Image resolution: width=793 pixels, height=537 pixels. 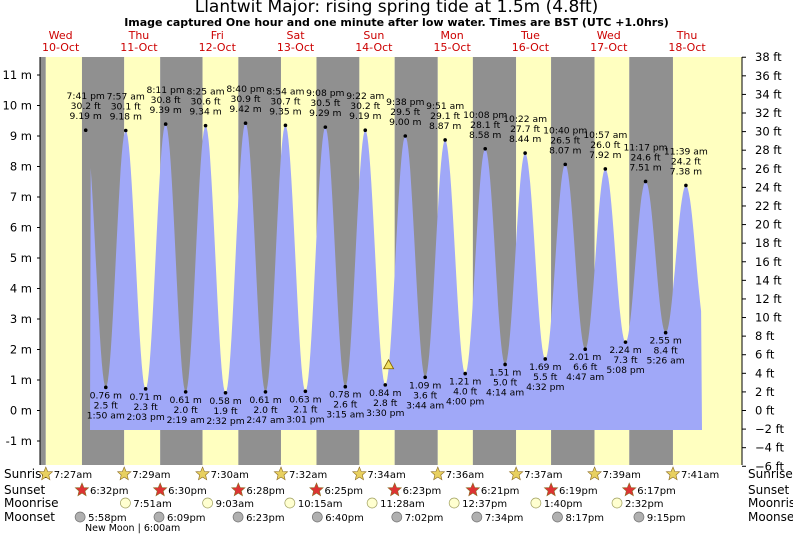 What do you see at coordinates (186, 410) in the screenshot?
I see `low-tide-label: 2.0 ft` at bounding box center [186, 410].